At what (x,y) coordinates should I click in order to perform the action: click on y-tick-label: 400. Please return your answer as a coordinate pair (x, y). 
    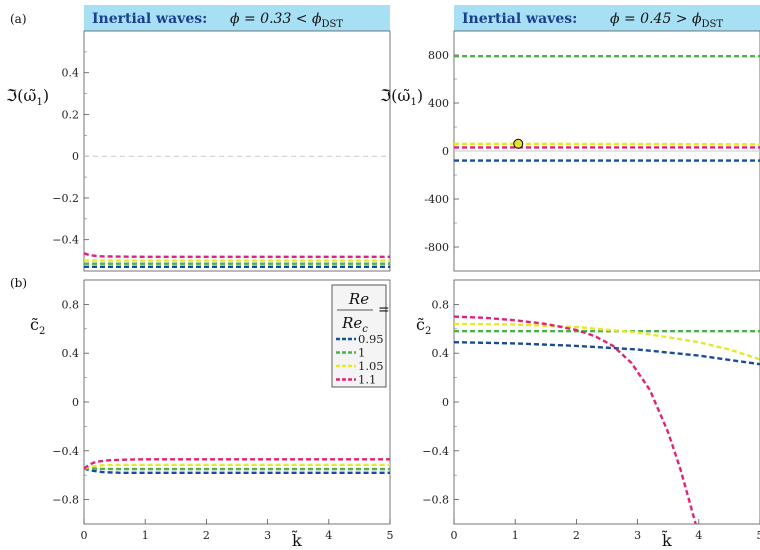
    Looking at the image, I should click on (438, 103).